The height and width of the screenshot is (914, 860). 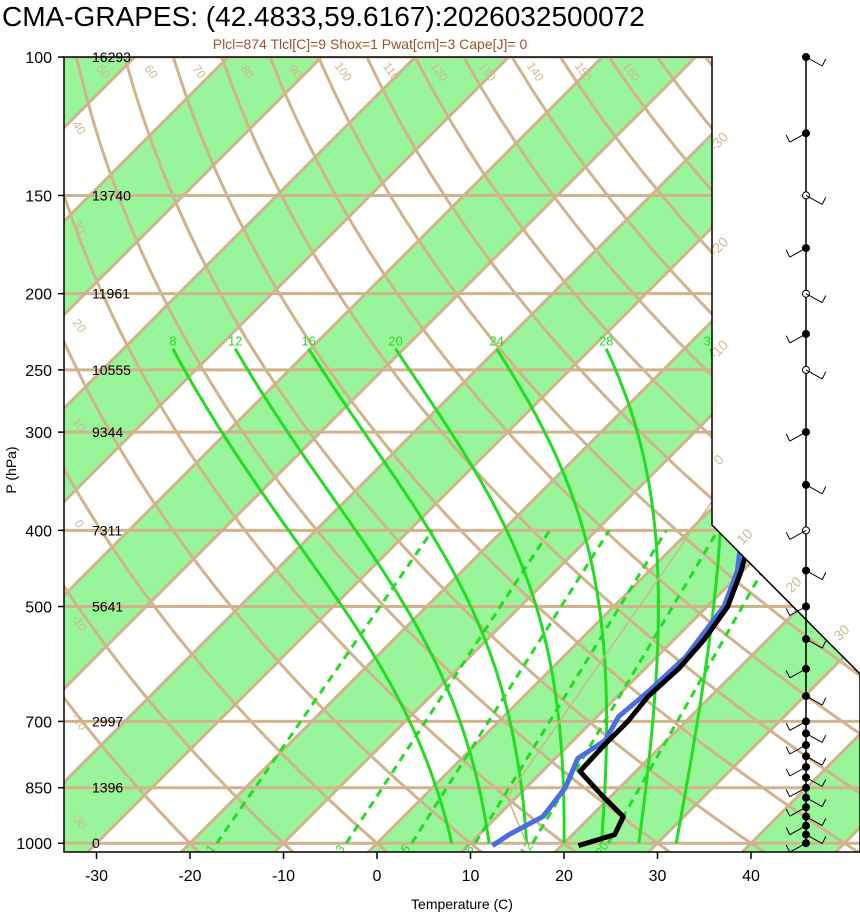 I want to click on pressure-tick-label: 150, so click(x=38, y=196).